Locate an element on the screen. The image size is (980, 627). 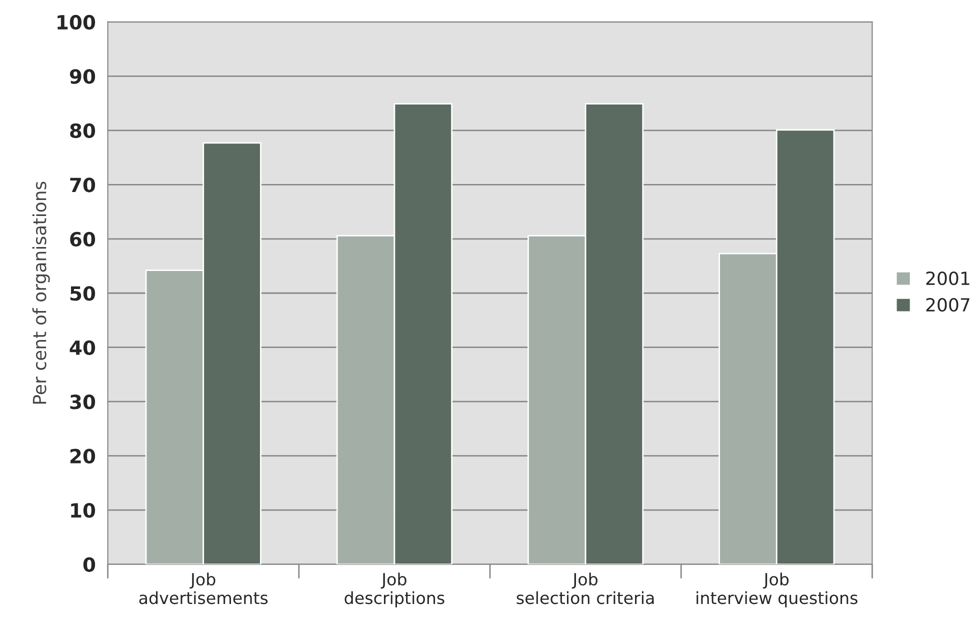
y-tick-label: 50 is located at coordinates (83, 293).